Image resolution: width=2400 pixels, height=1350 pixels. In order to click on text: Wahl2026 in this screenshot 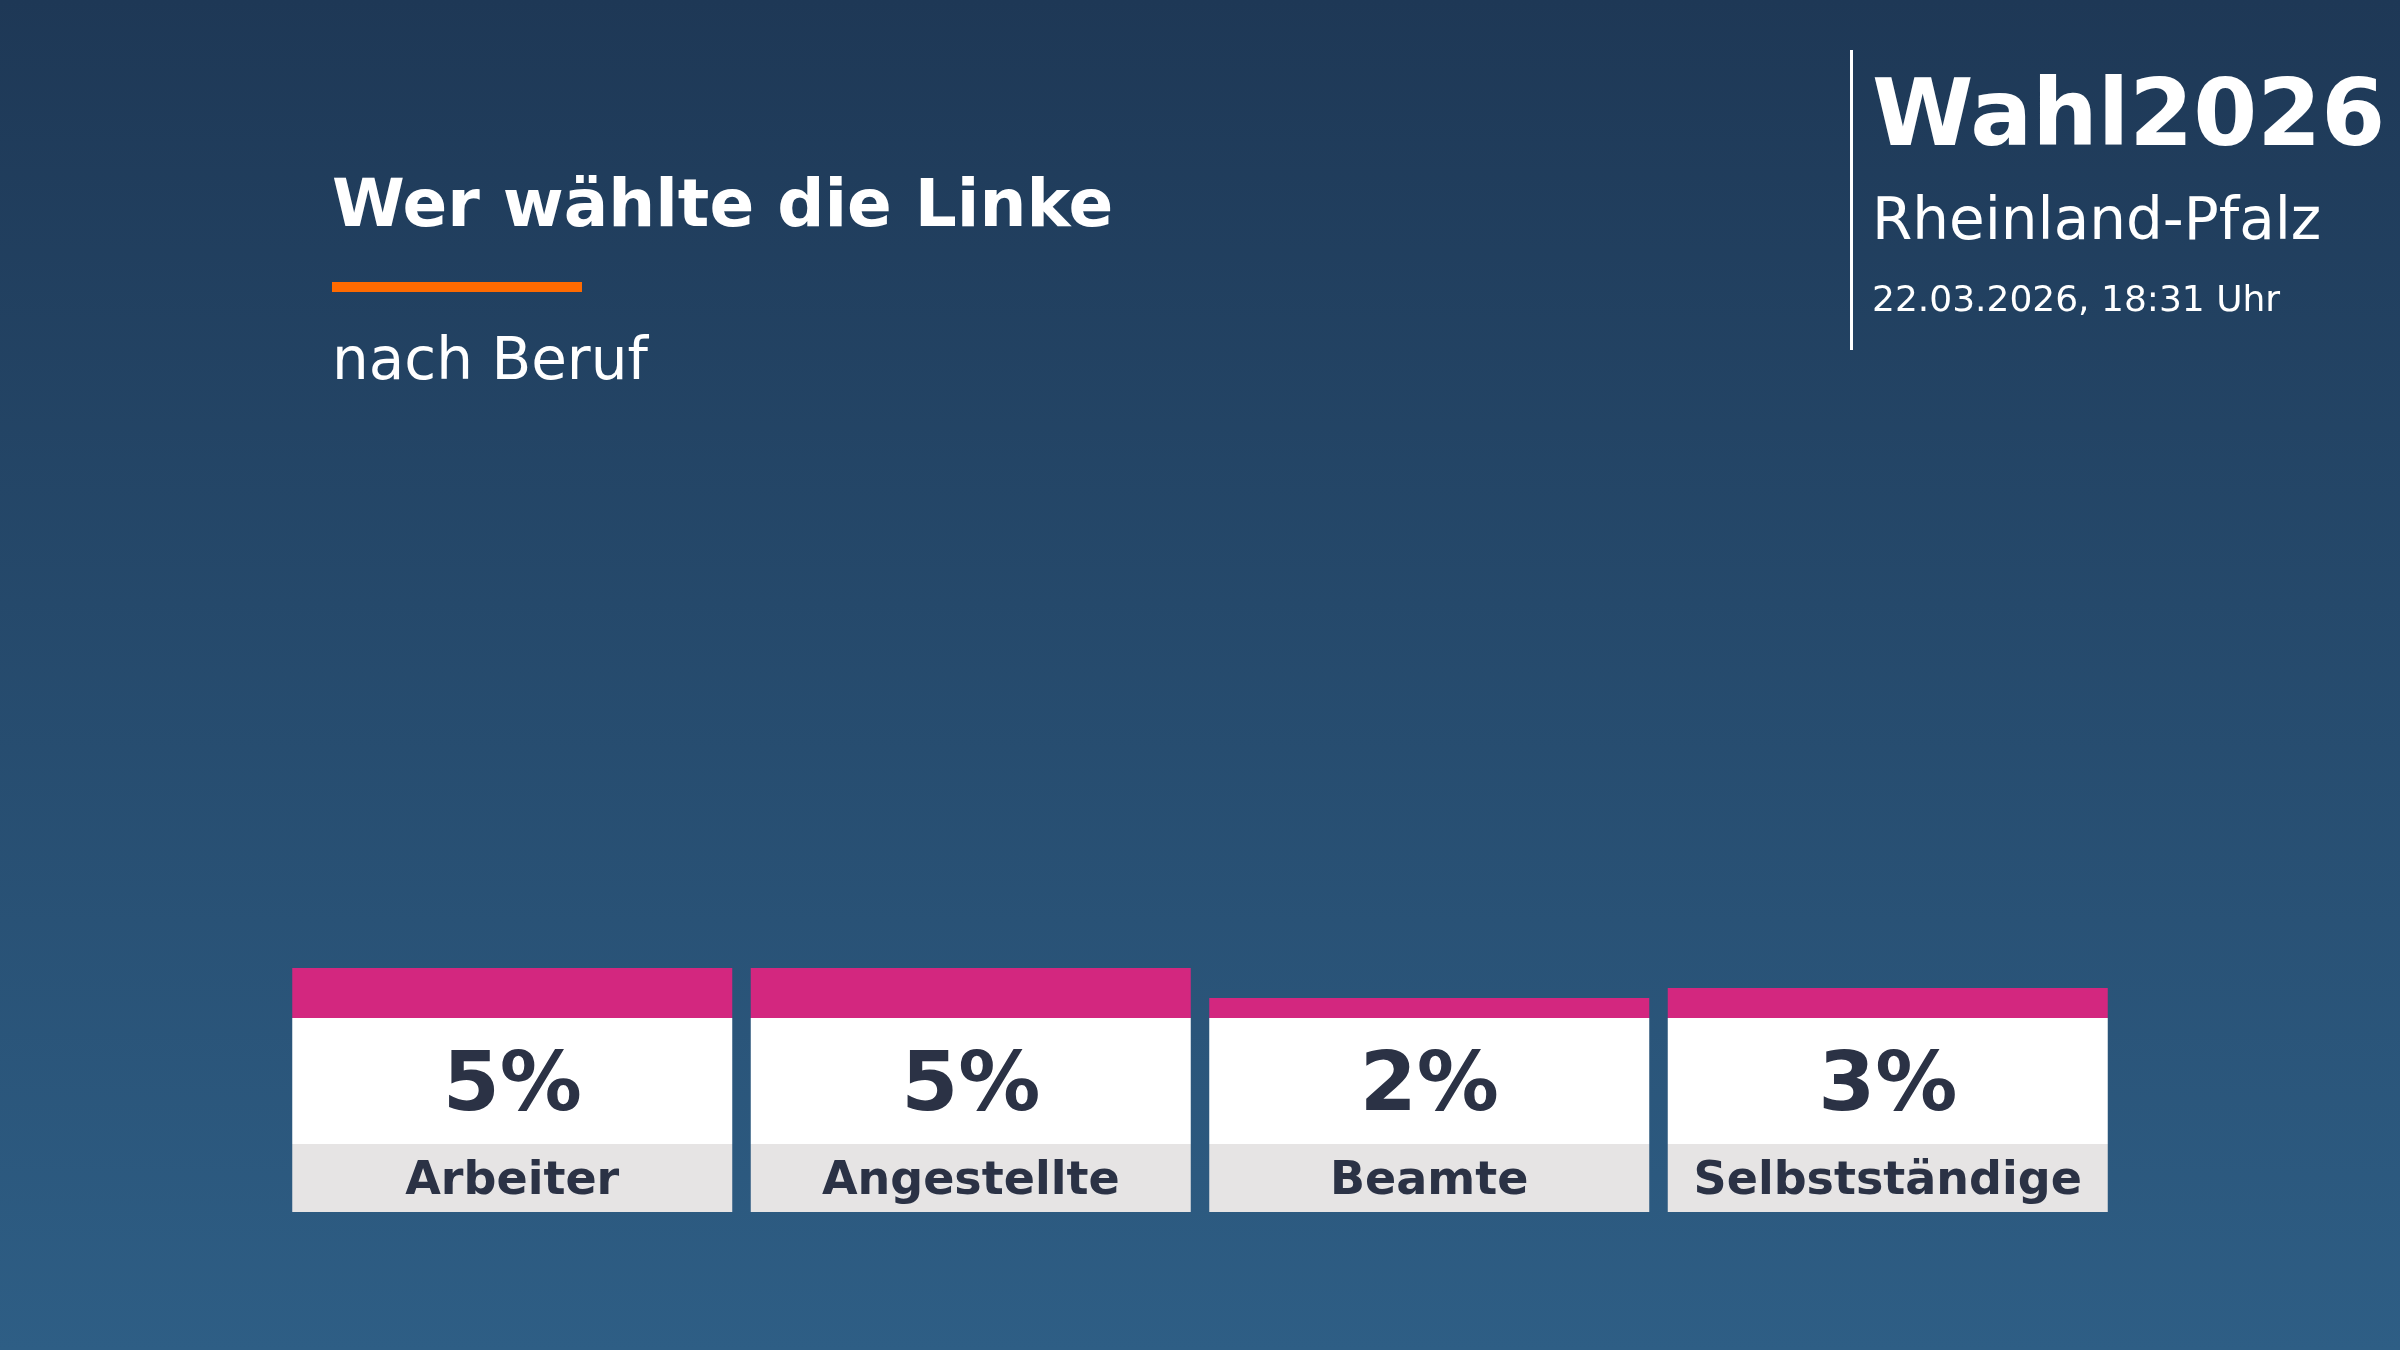, I will do `click(2129, 113)`.